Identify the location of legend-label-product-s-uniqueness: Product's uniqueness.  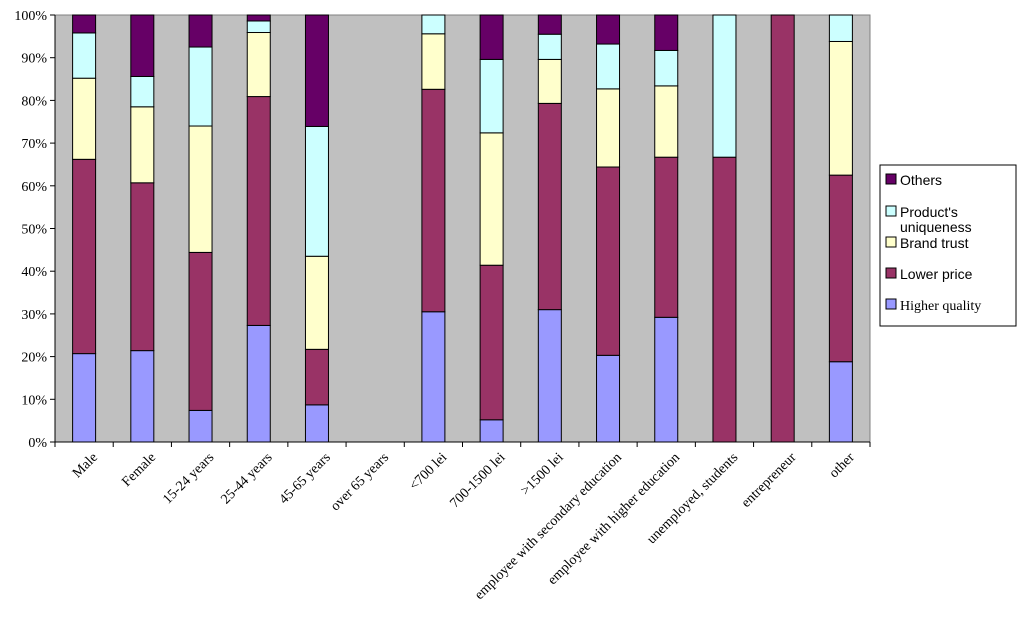
(936, 219).